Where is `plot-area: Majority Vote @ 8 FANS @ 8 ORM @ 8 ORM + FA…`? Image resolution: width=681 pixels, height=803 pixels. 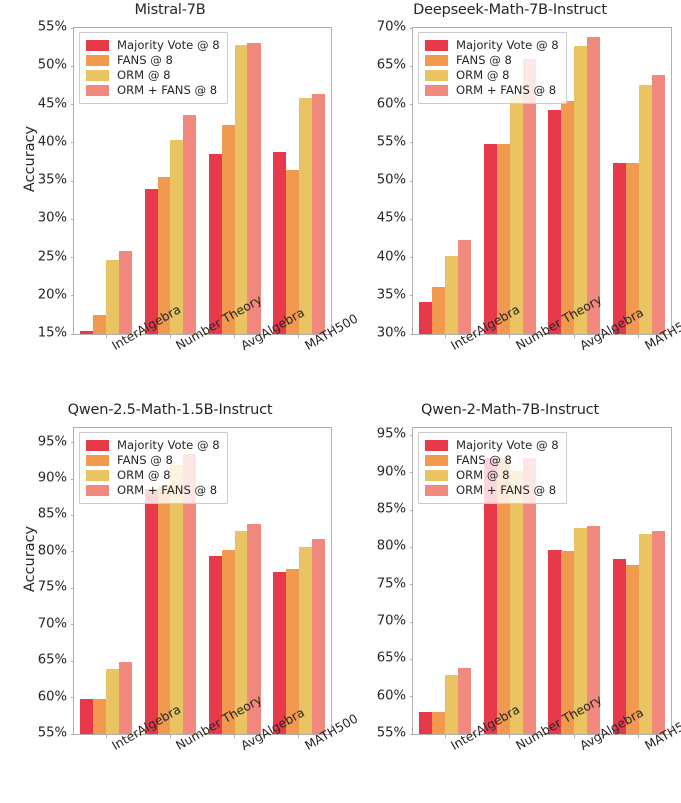 plot-area: Majority Vote @ 8 FANS @ 8 ORM @ 8 ORM + FA… is located at coordinates (201, 182).